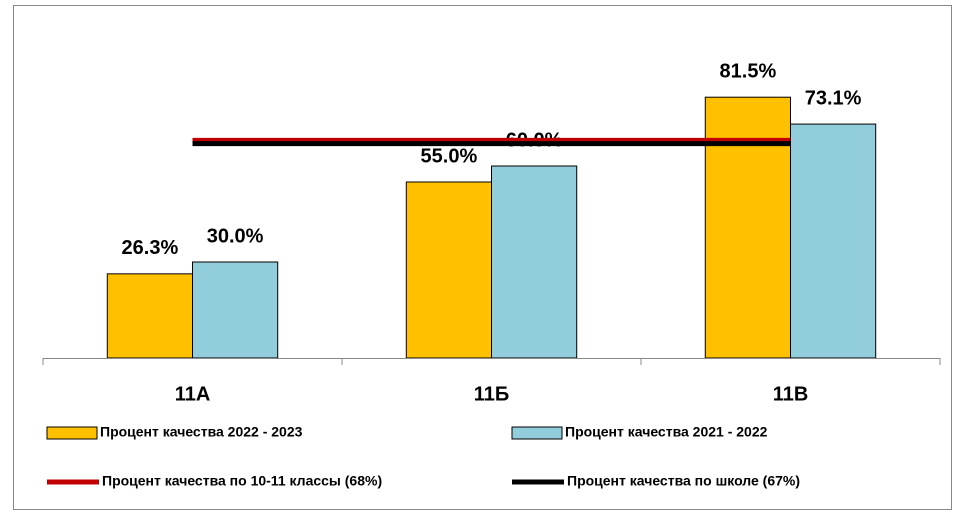  Describe the element at coordinates (833, 98) in the screenshot. I see `value-label: 73.1%` at that location.